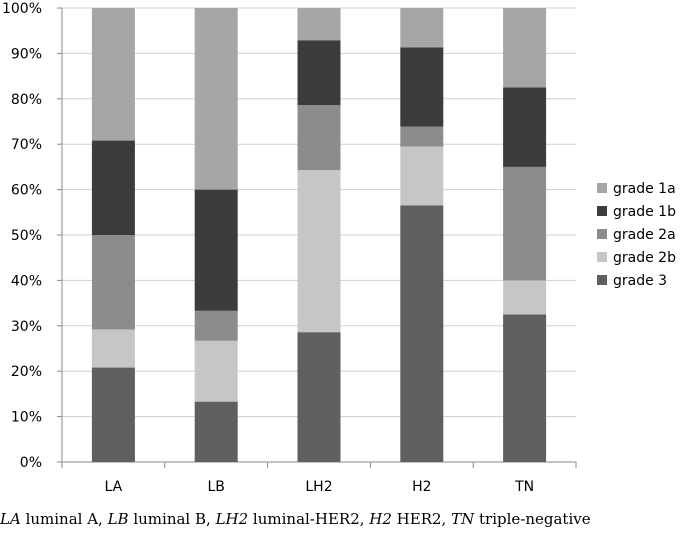 Image resolution: width=685 pixels, height=534 pixels. I want to click on legend-entry: grade 2b, so click(644, 258).